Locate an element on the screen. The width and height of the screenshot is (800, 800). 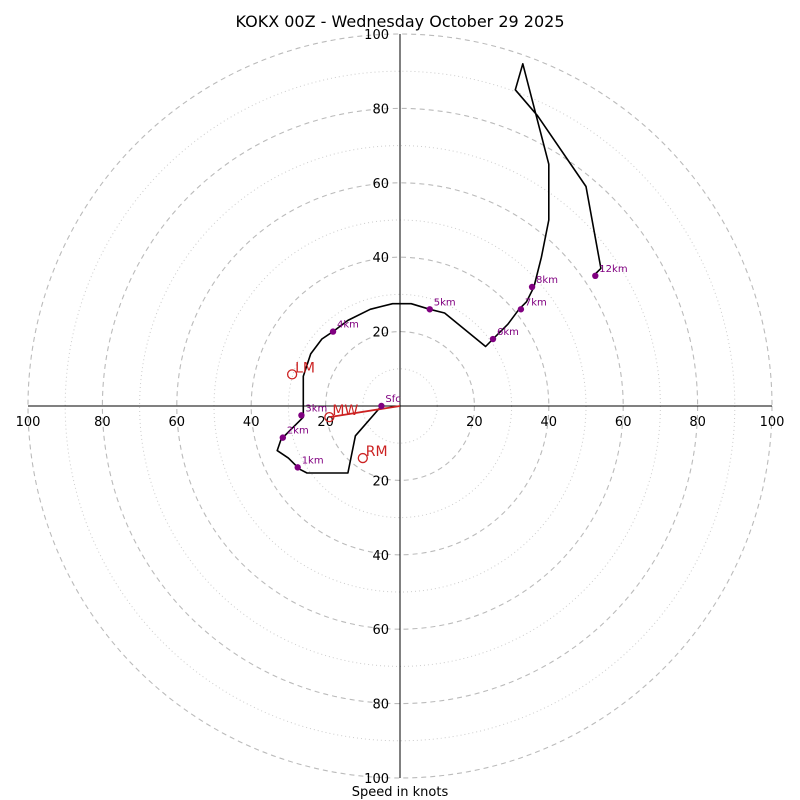
height-marker-7km is located at coordinates (521, 309).